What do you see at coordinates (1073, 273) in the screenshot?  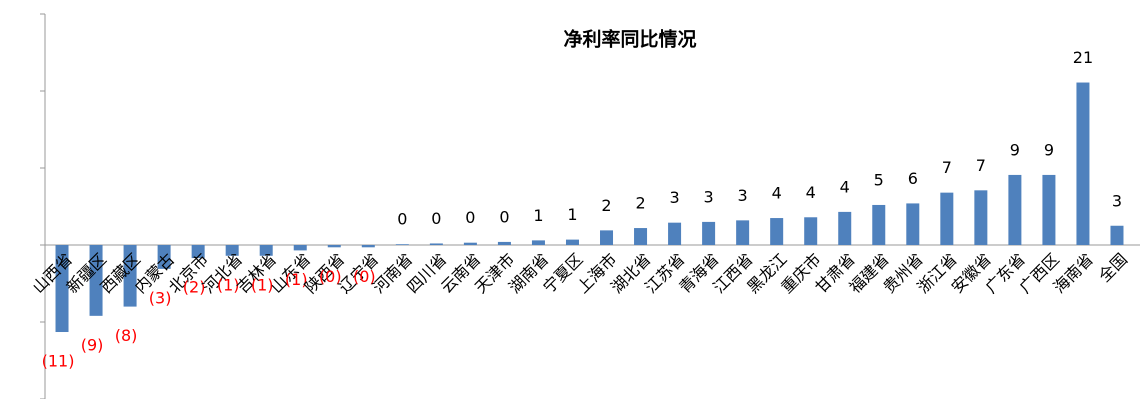 I see `x-tick-label: 海南省` at bounding box center [1073, 273].